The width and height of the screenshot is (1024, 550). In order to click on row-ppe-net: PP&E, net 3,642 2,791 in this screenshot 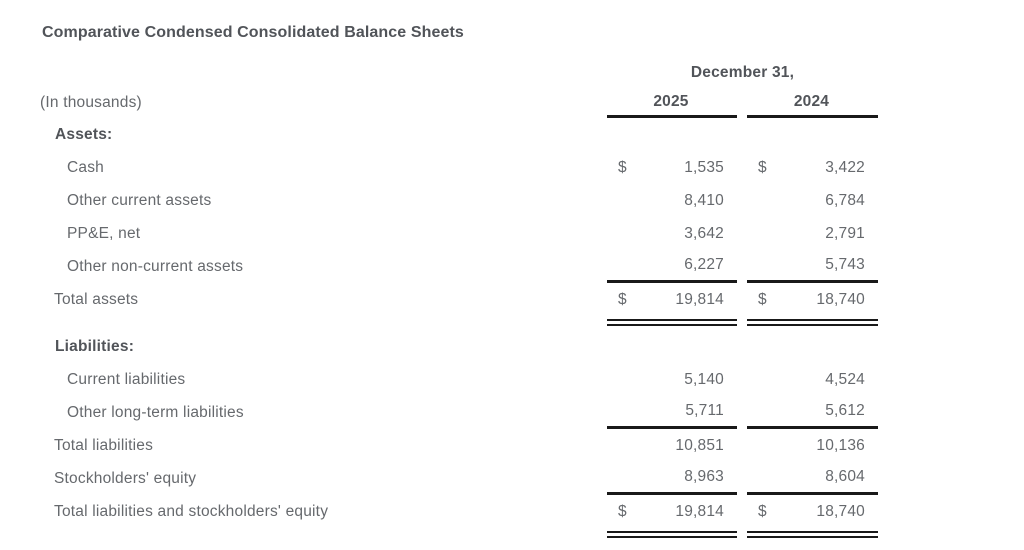, I will do `click(459, 233)`.